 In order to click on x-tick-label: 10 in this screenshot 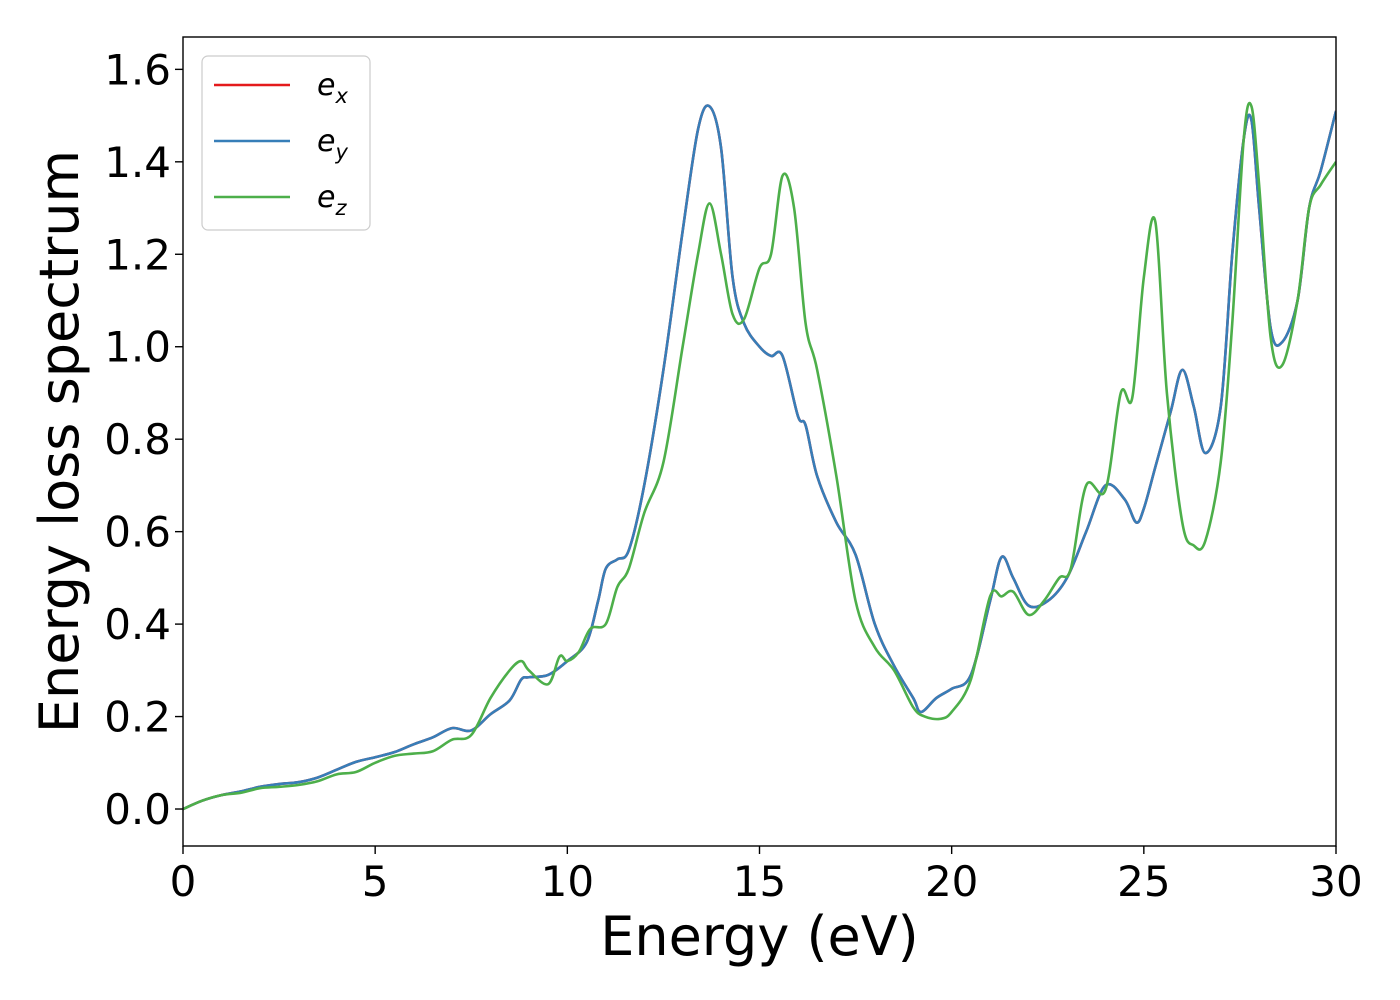, I will do `click(567, 881)`.